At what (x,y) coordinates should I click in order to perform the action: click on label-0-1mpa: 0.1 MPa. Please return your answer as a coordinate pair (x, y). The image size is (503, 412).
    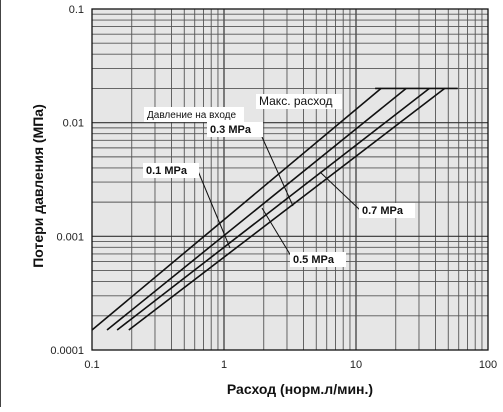
    Looking at the image, I should click on (171, 170).